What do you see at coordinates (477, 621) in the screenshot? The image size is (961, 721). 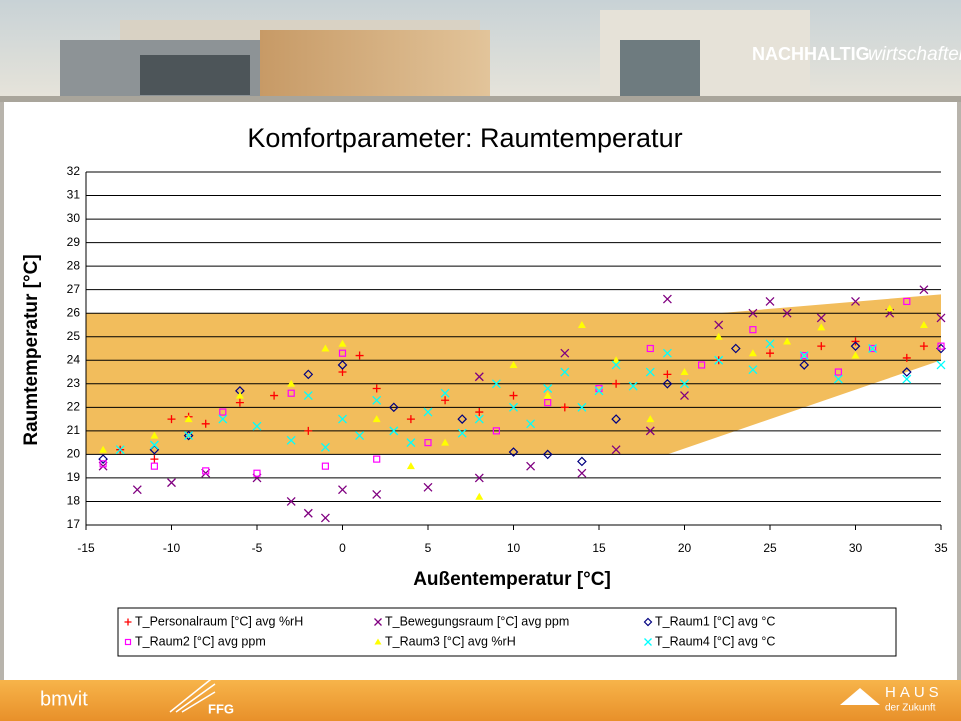 I see `legend-label: T_Bewegungsraum [°C] avg ppm` at bounding box center [477, 621].